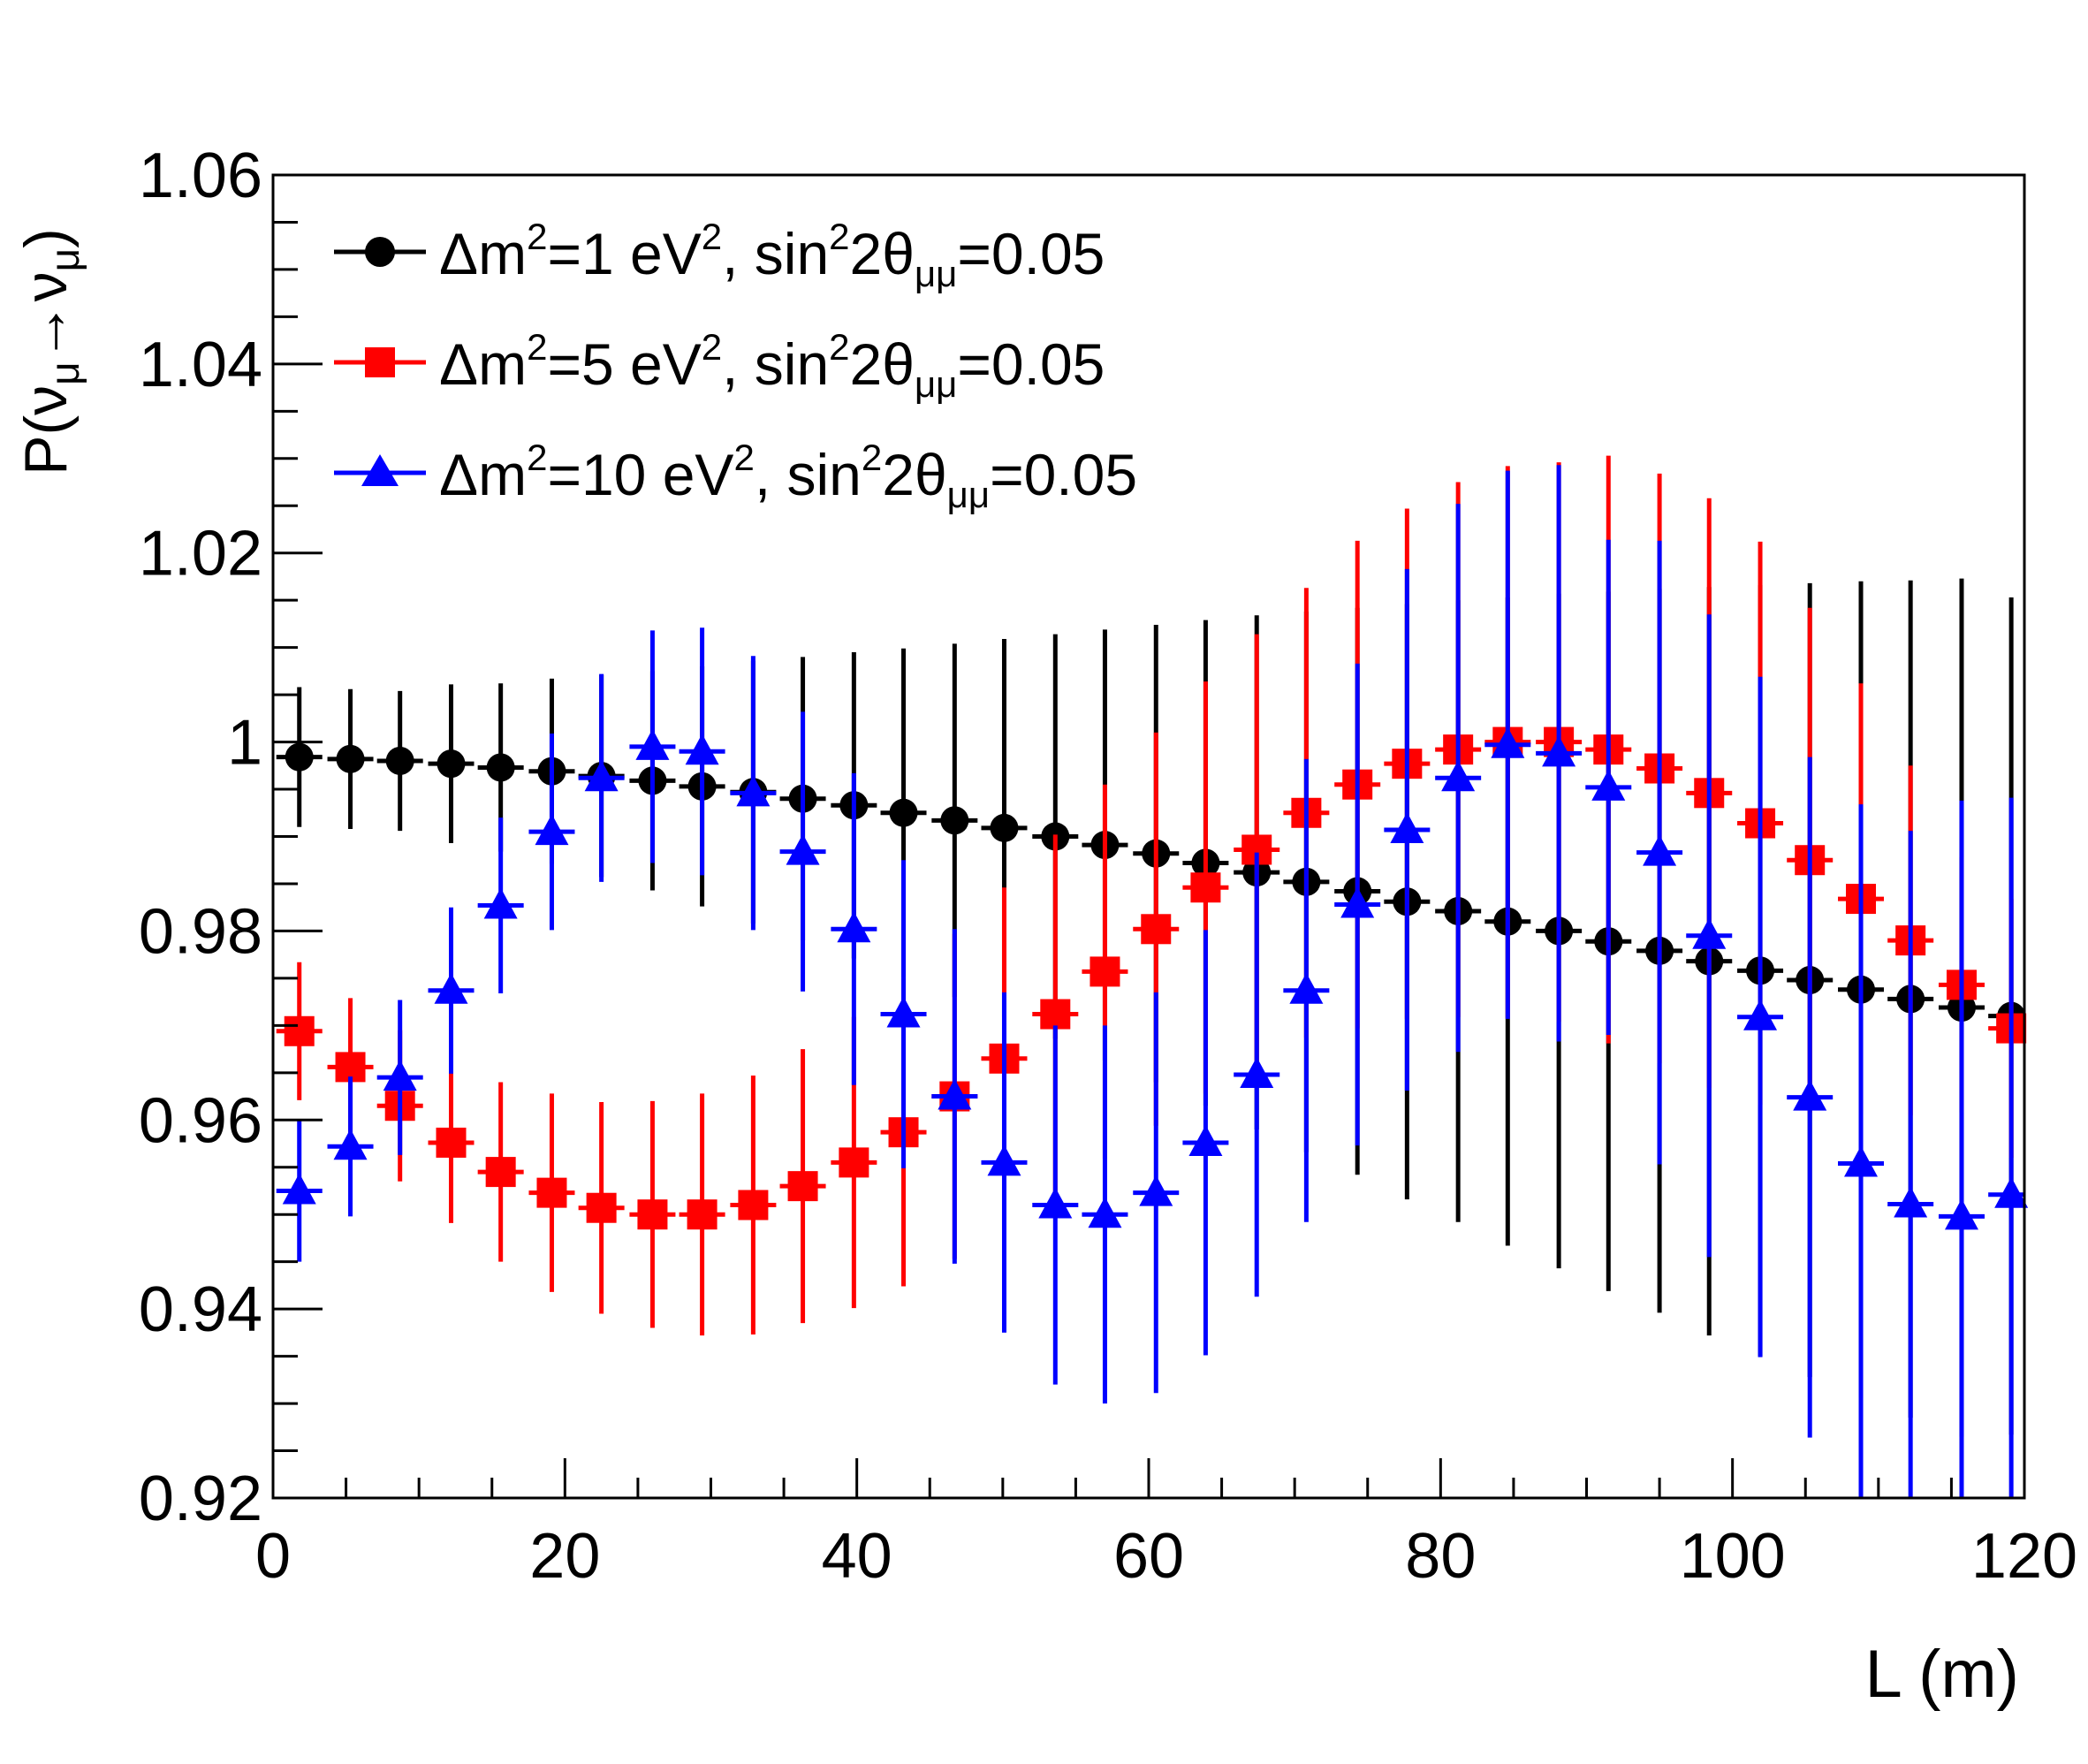 This screenshot has height=1764, width=2088. What do you see at coordinates (200, 932) in the screenshot?
I see `y-tick-label: 0.98` at bounding box center [200, 932].